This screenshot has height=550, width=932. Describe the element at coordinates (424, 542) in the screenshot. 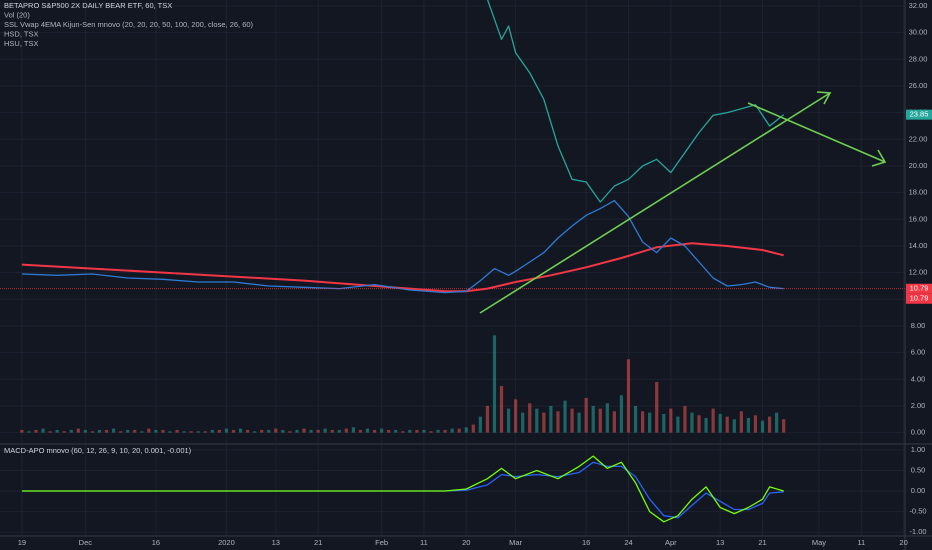

I see `x-tick-label: 11` at that location.